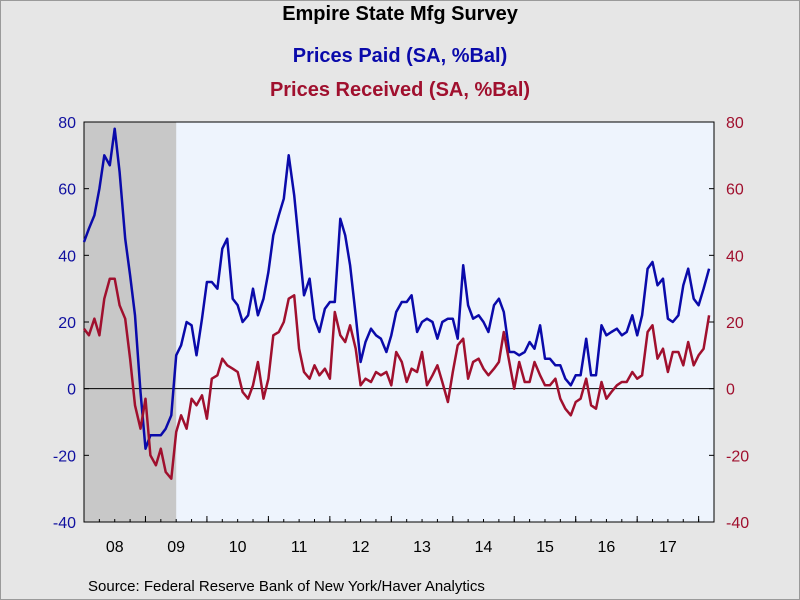 Image resolution: width=800 pixels, height=600 pixels. Describe the element at coordinates (735, 123) in the screenshot. I see `y-tick-label-right: 80` at that location.